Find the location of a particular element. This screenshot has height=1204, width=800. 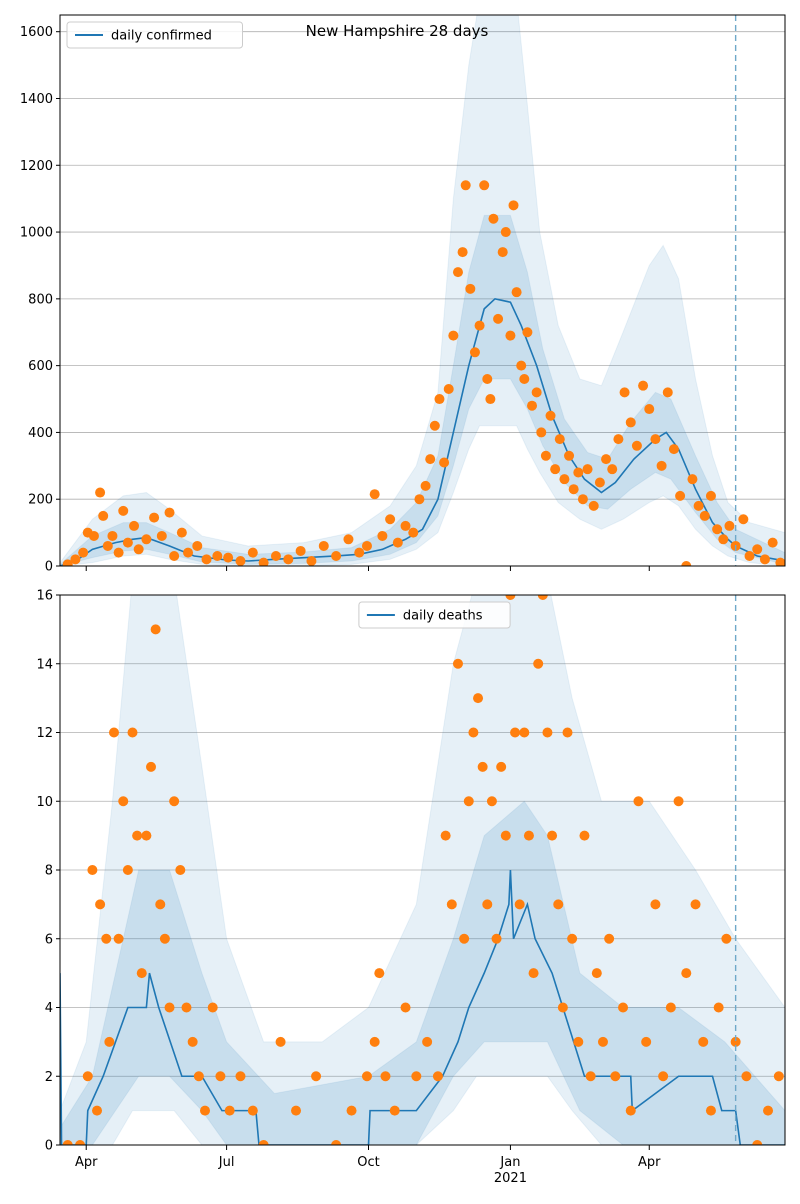

y-tick-label: 16 is located at coordinates (44, 596).